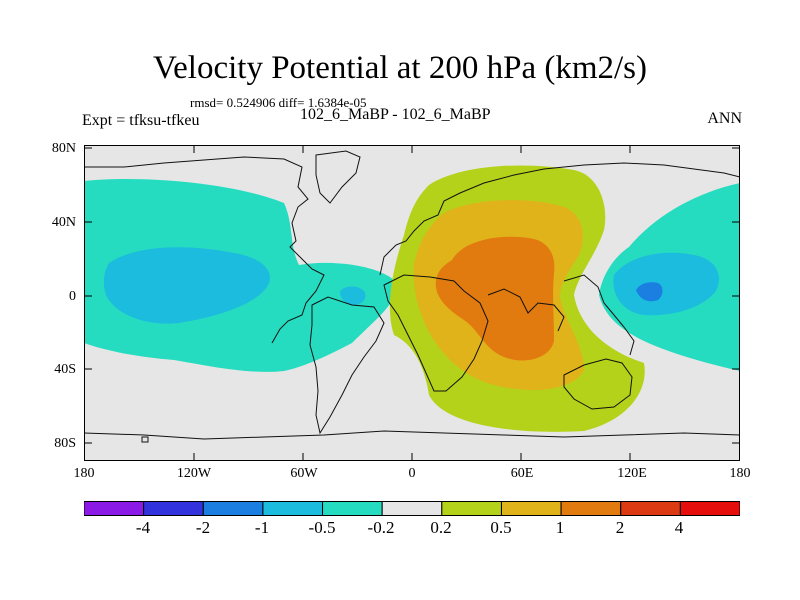  I want to click on colorbar-label: -0.5, so click(322, 527).